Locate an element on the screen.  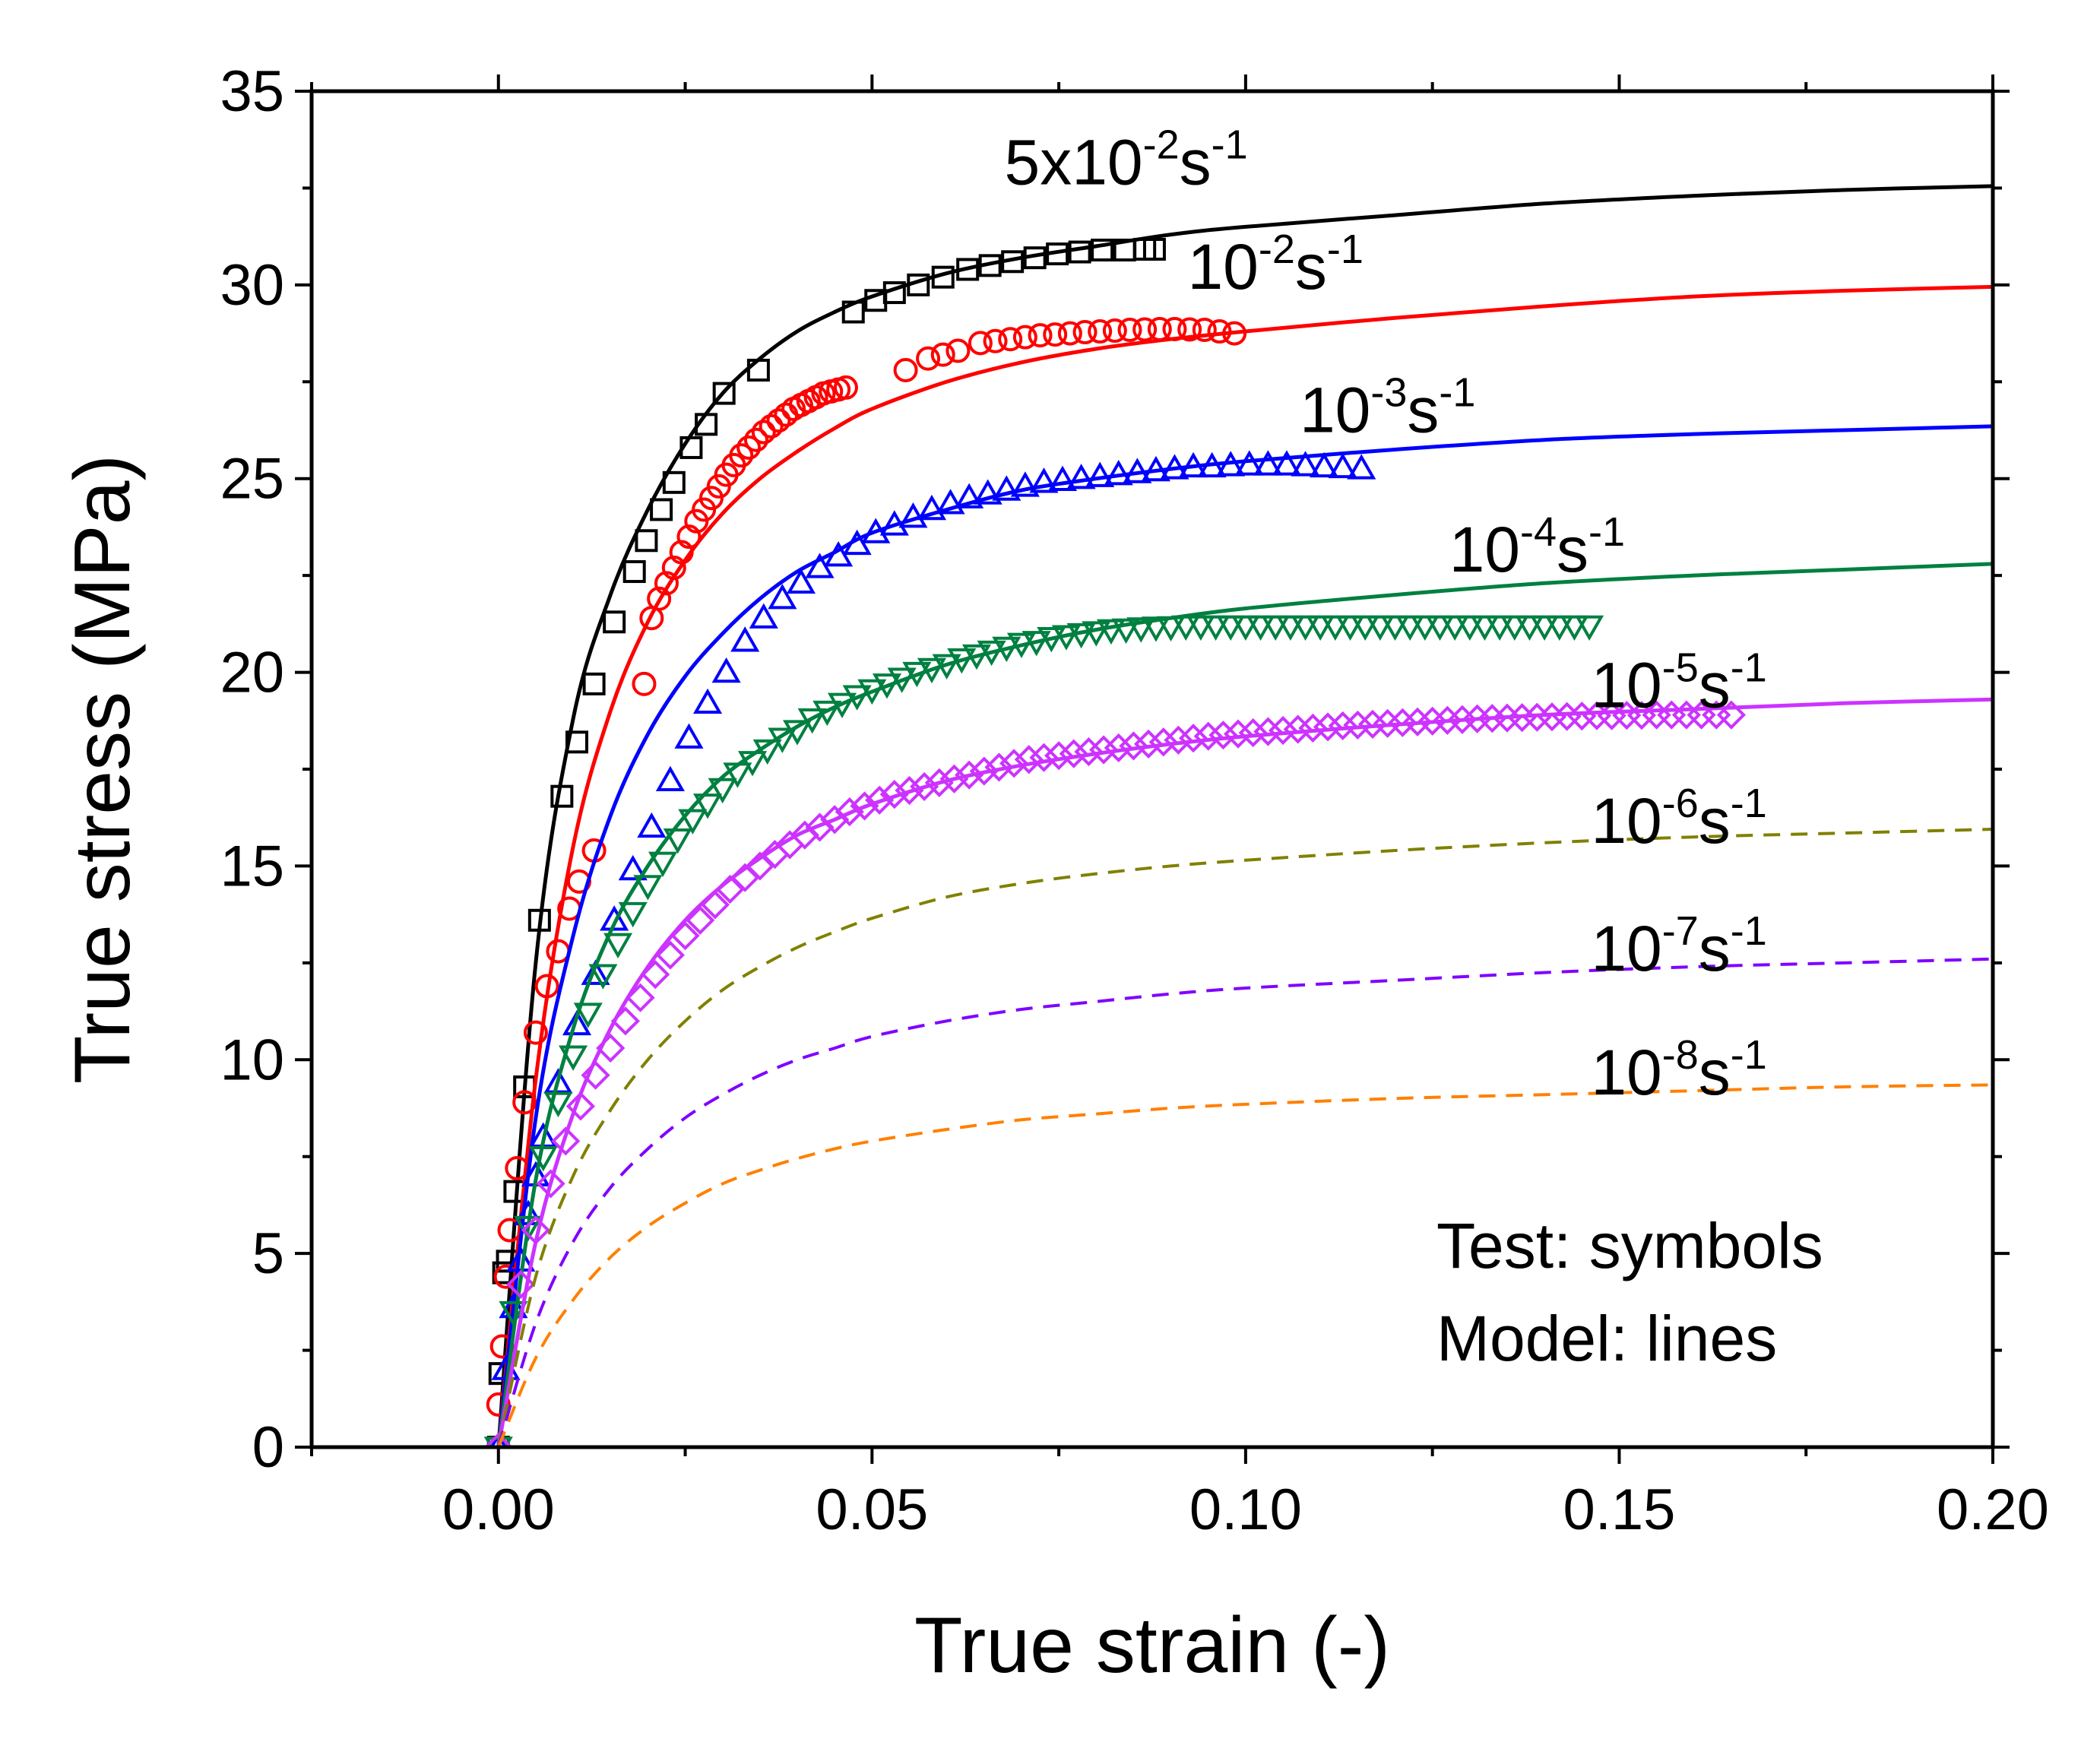
y-tick-label: 20 is located at coordinates (252, 673).